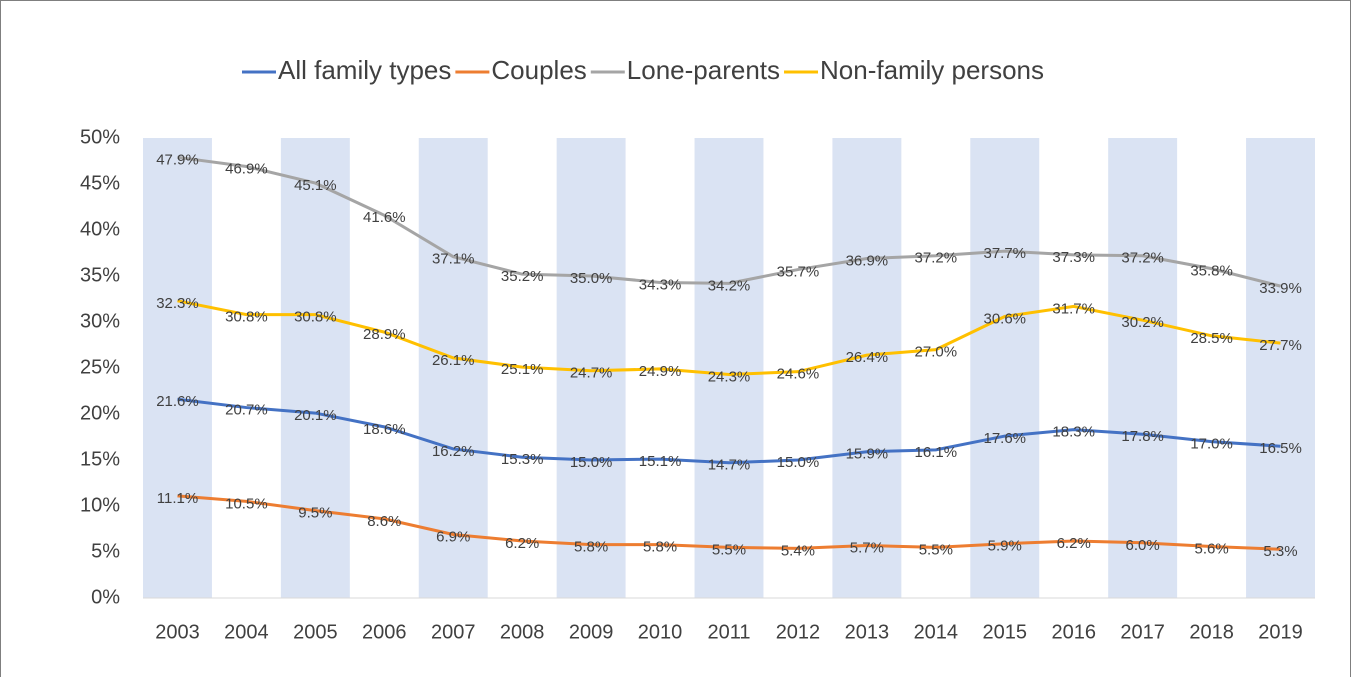 The image size is (1351, 677). I want to click on y-tick-label: 30%, so click(100, 321).